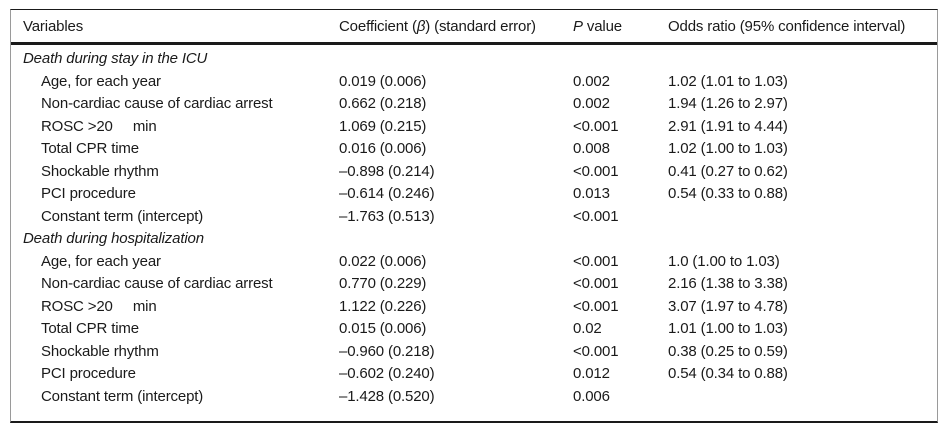 Image resolution: width=948 pixels, height=432 pixels. Describe the element at coordinates (591, 193) in the screenshot. I see `cell-p-value: 0.013` at that location.